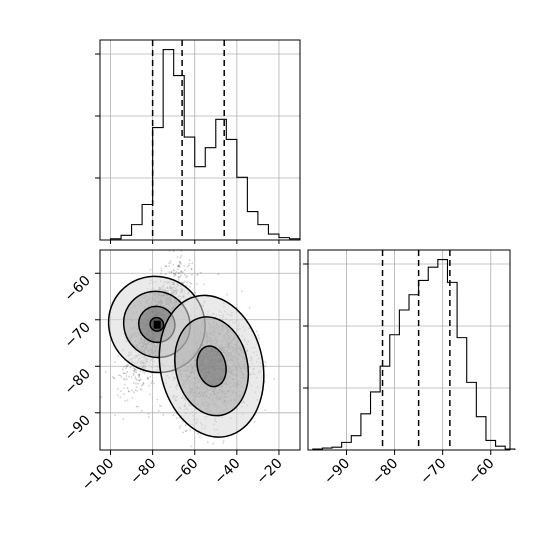 The height and width of the screenshot is (550, 550). I want to click on contour-line-mode1-level4, so click(157, 324).